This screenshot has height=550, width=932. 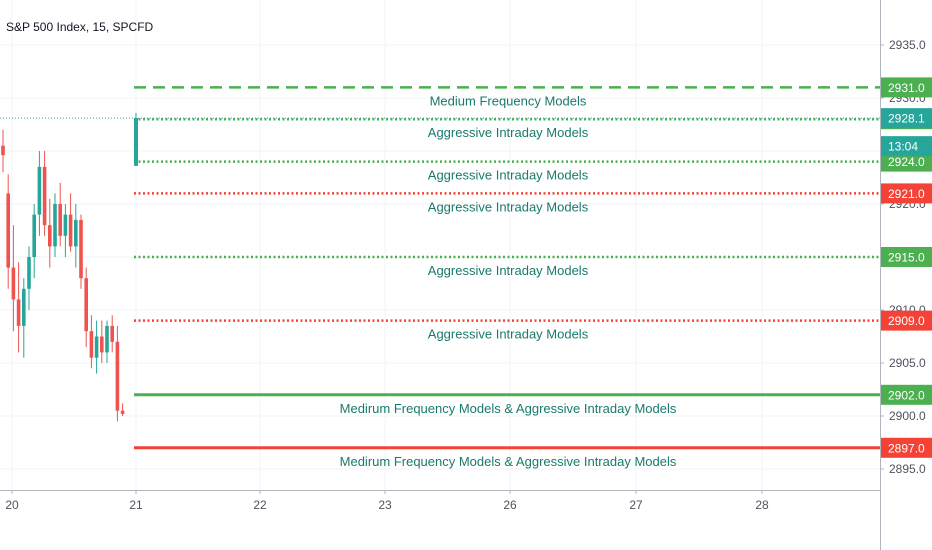 I want to click on y-tick-label: 2900.0, so click(x=907, y=416).